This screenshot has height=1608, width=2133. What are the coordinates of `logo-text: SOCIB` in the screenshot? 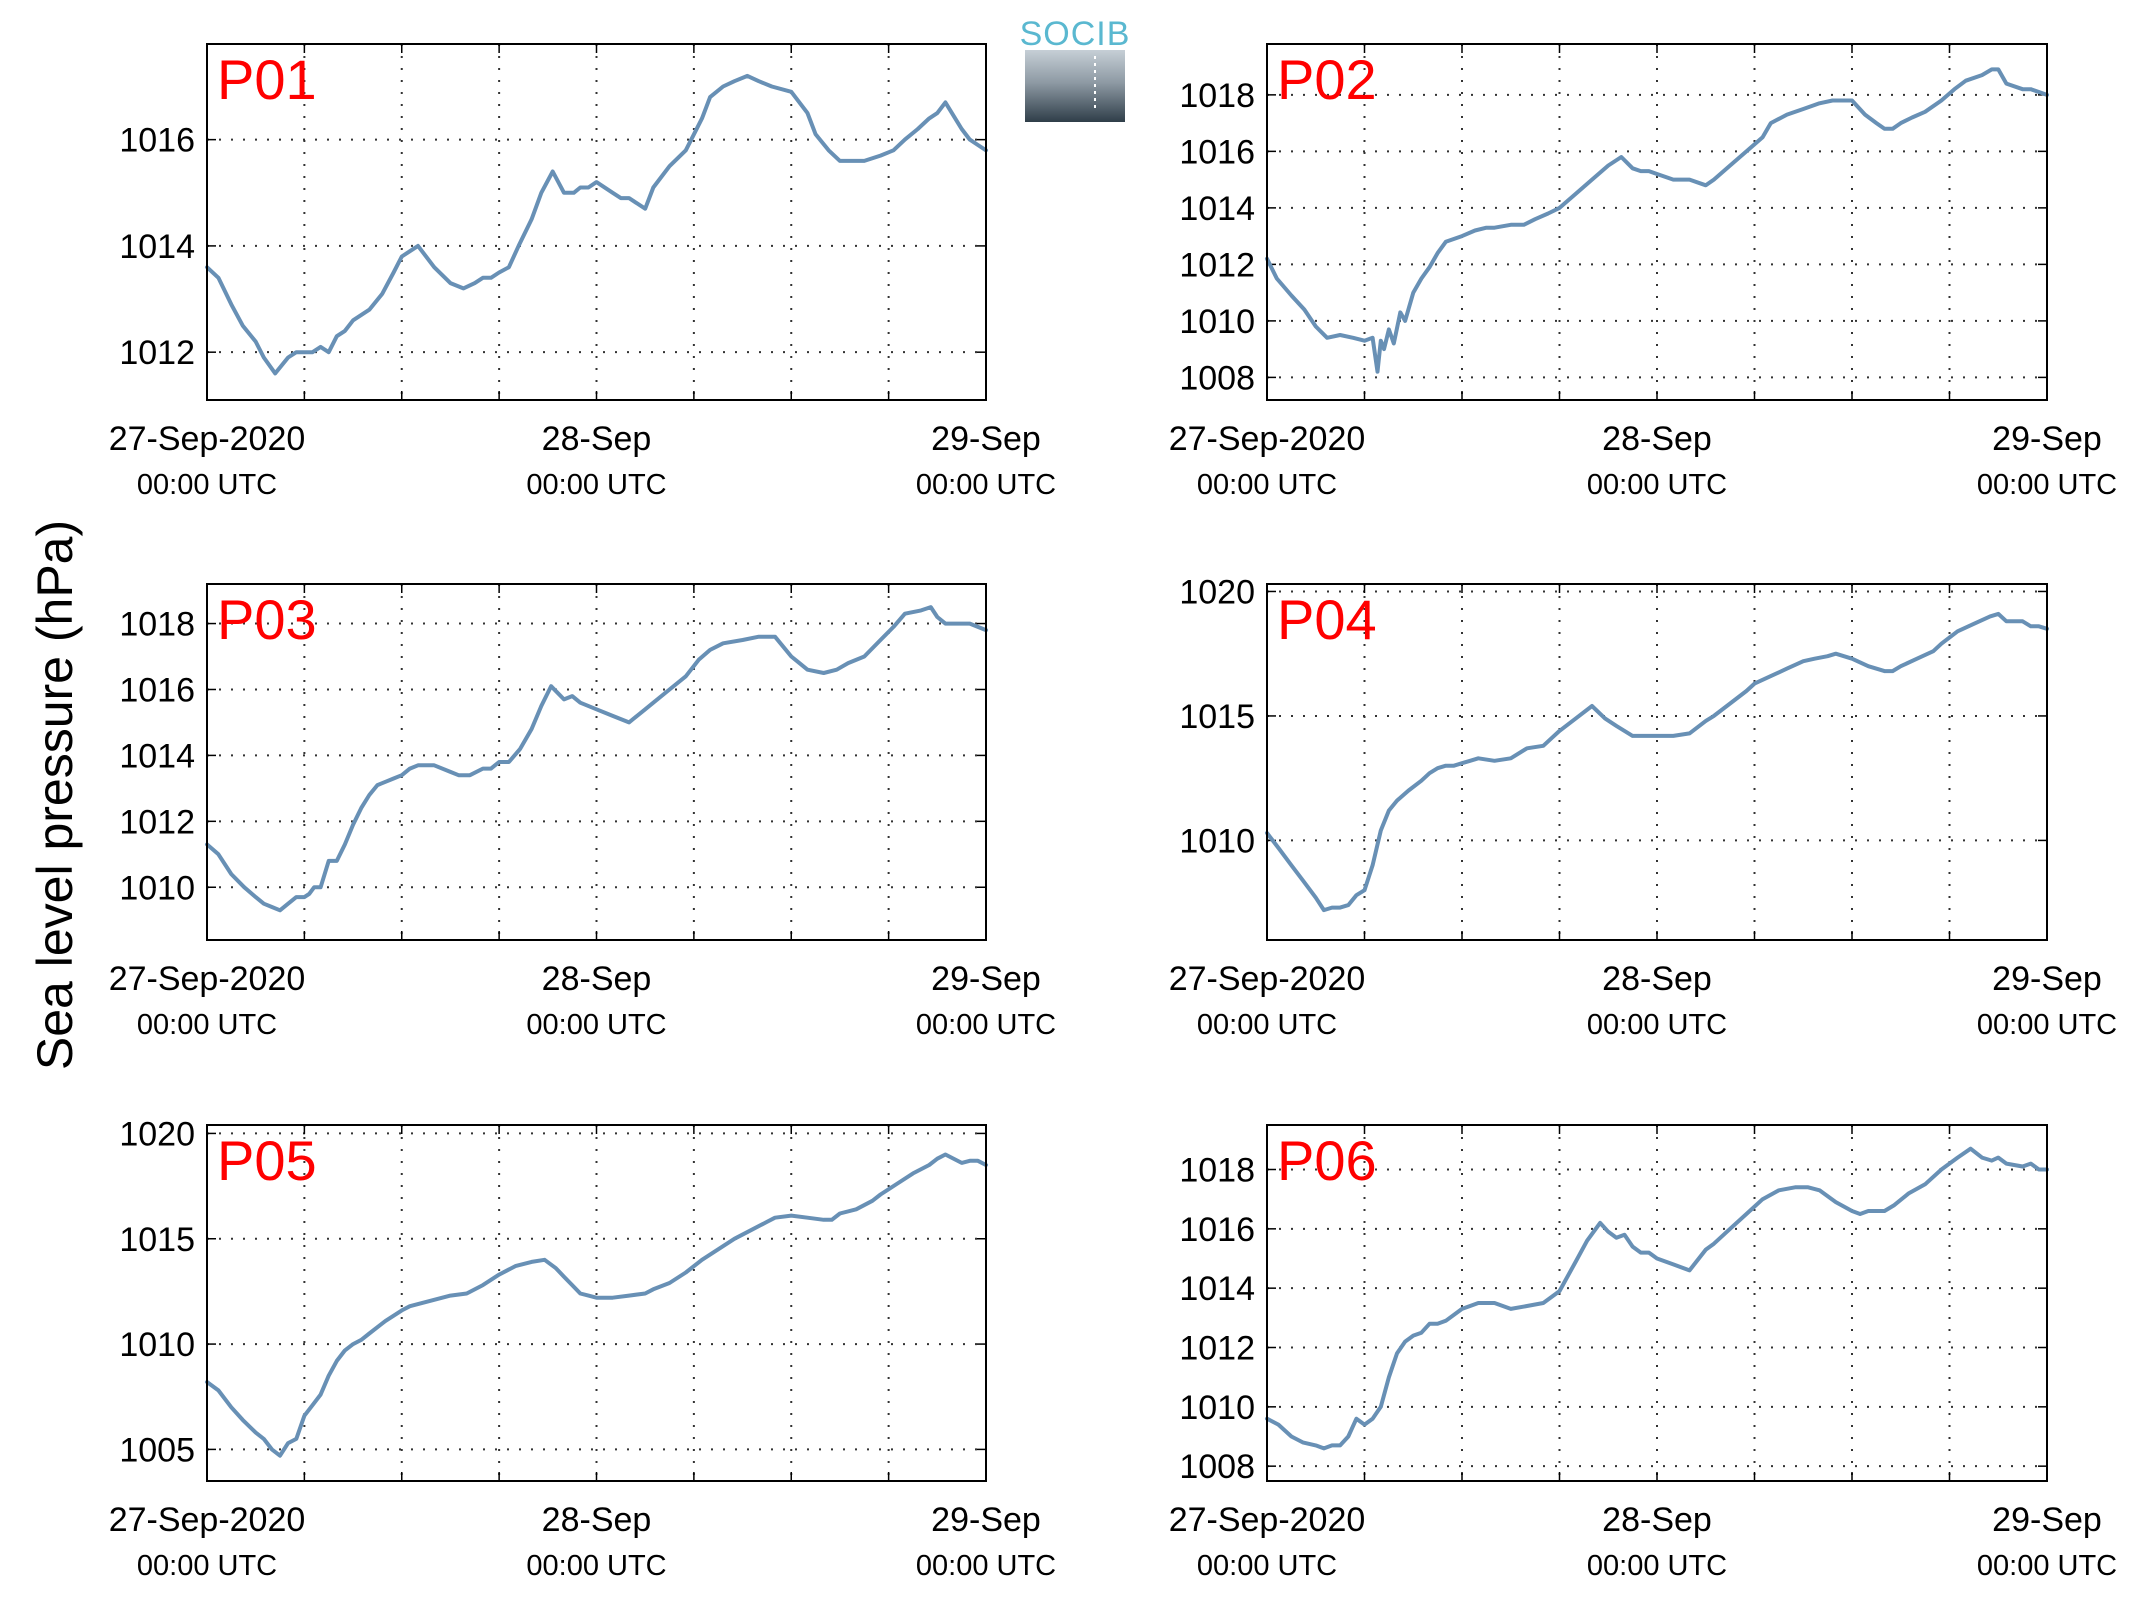 It's located at (1075, 34).